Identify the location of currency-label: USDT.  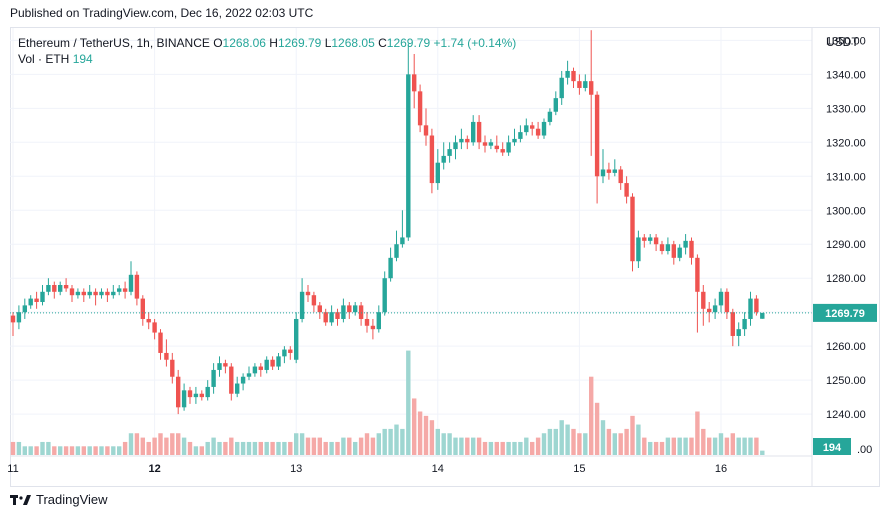
(842, 42).